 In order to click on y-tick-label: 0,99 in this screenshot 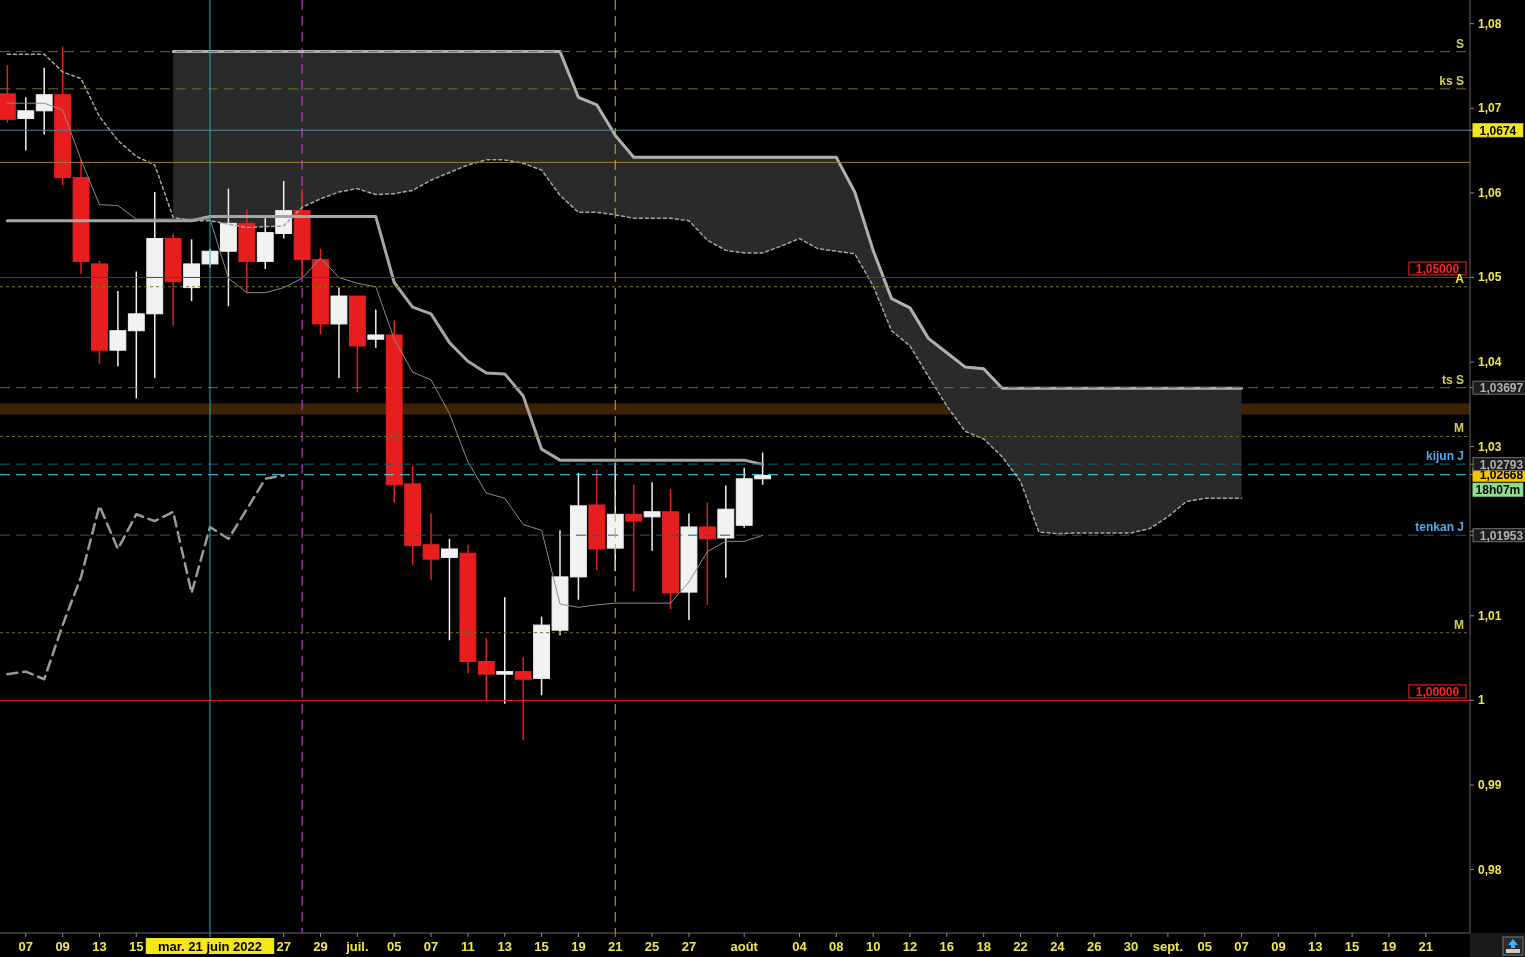, I will do `click(1490, 784)`.